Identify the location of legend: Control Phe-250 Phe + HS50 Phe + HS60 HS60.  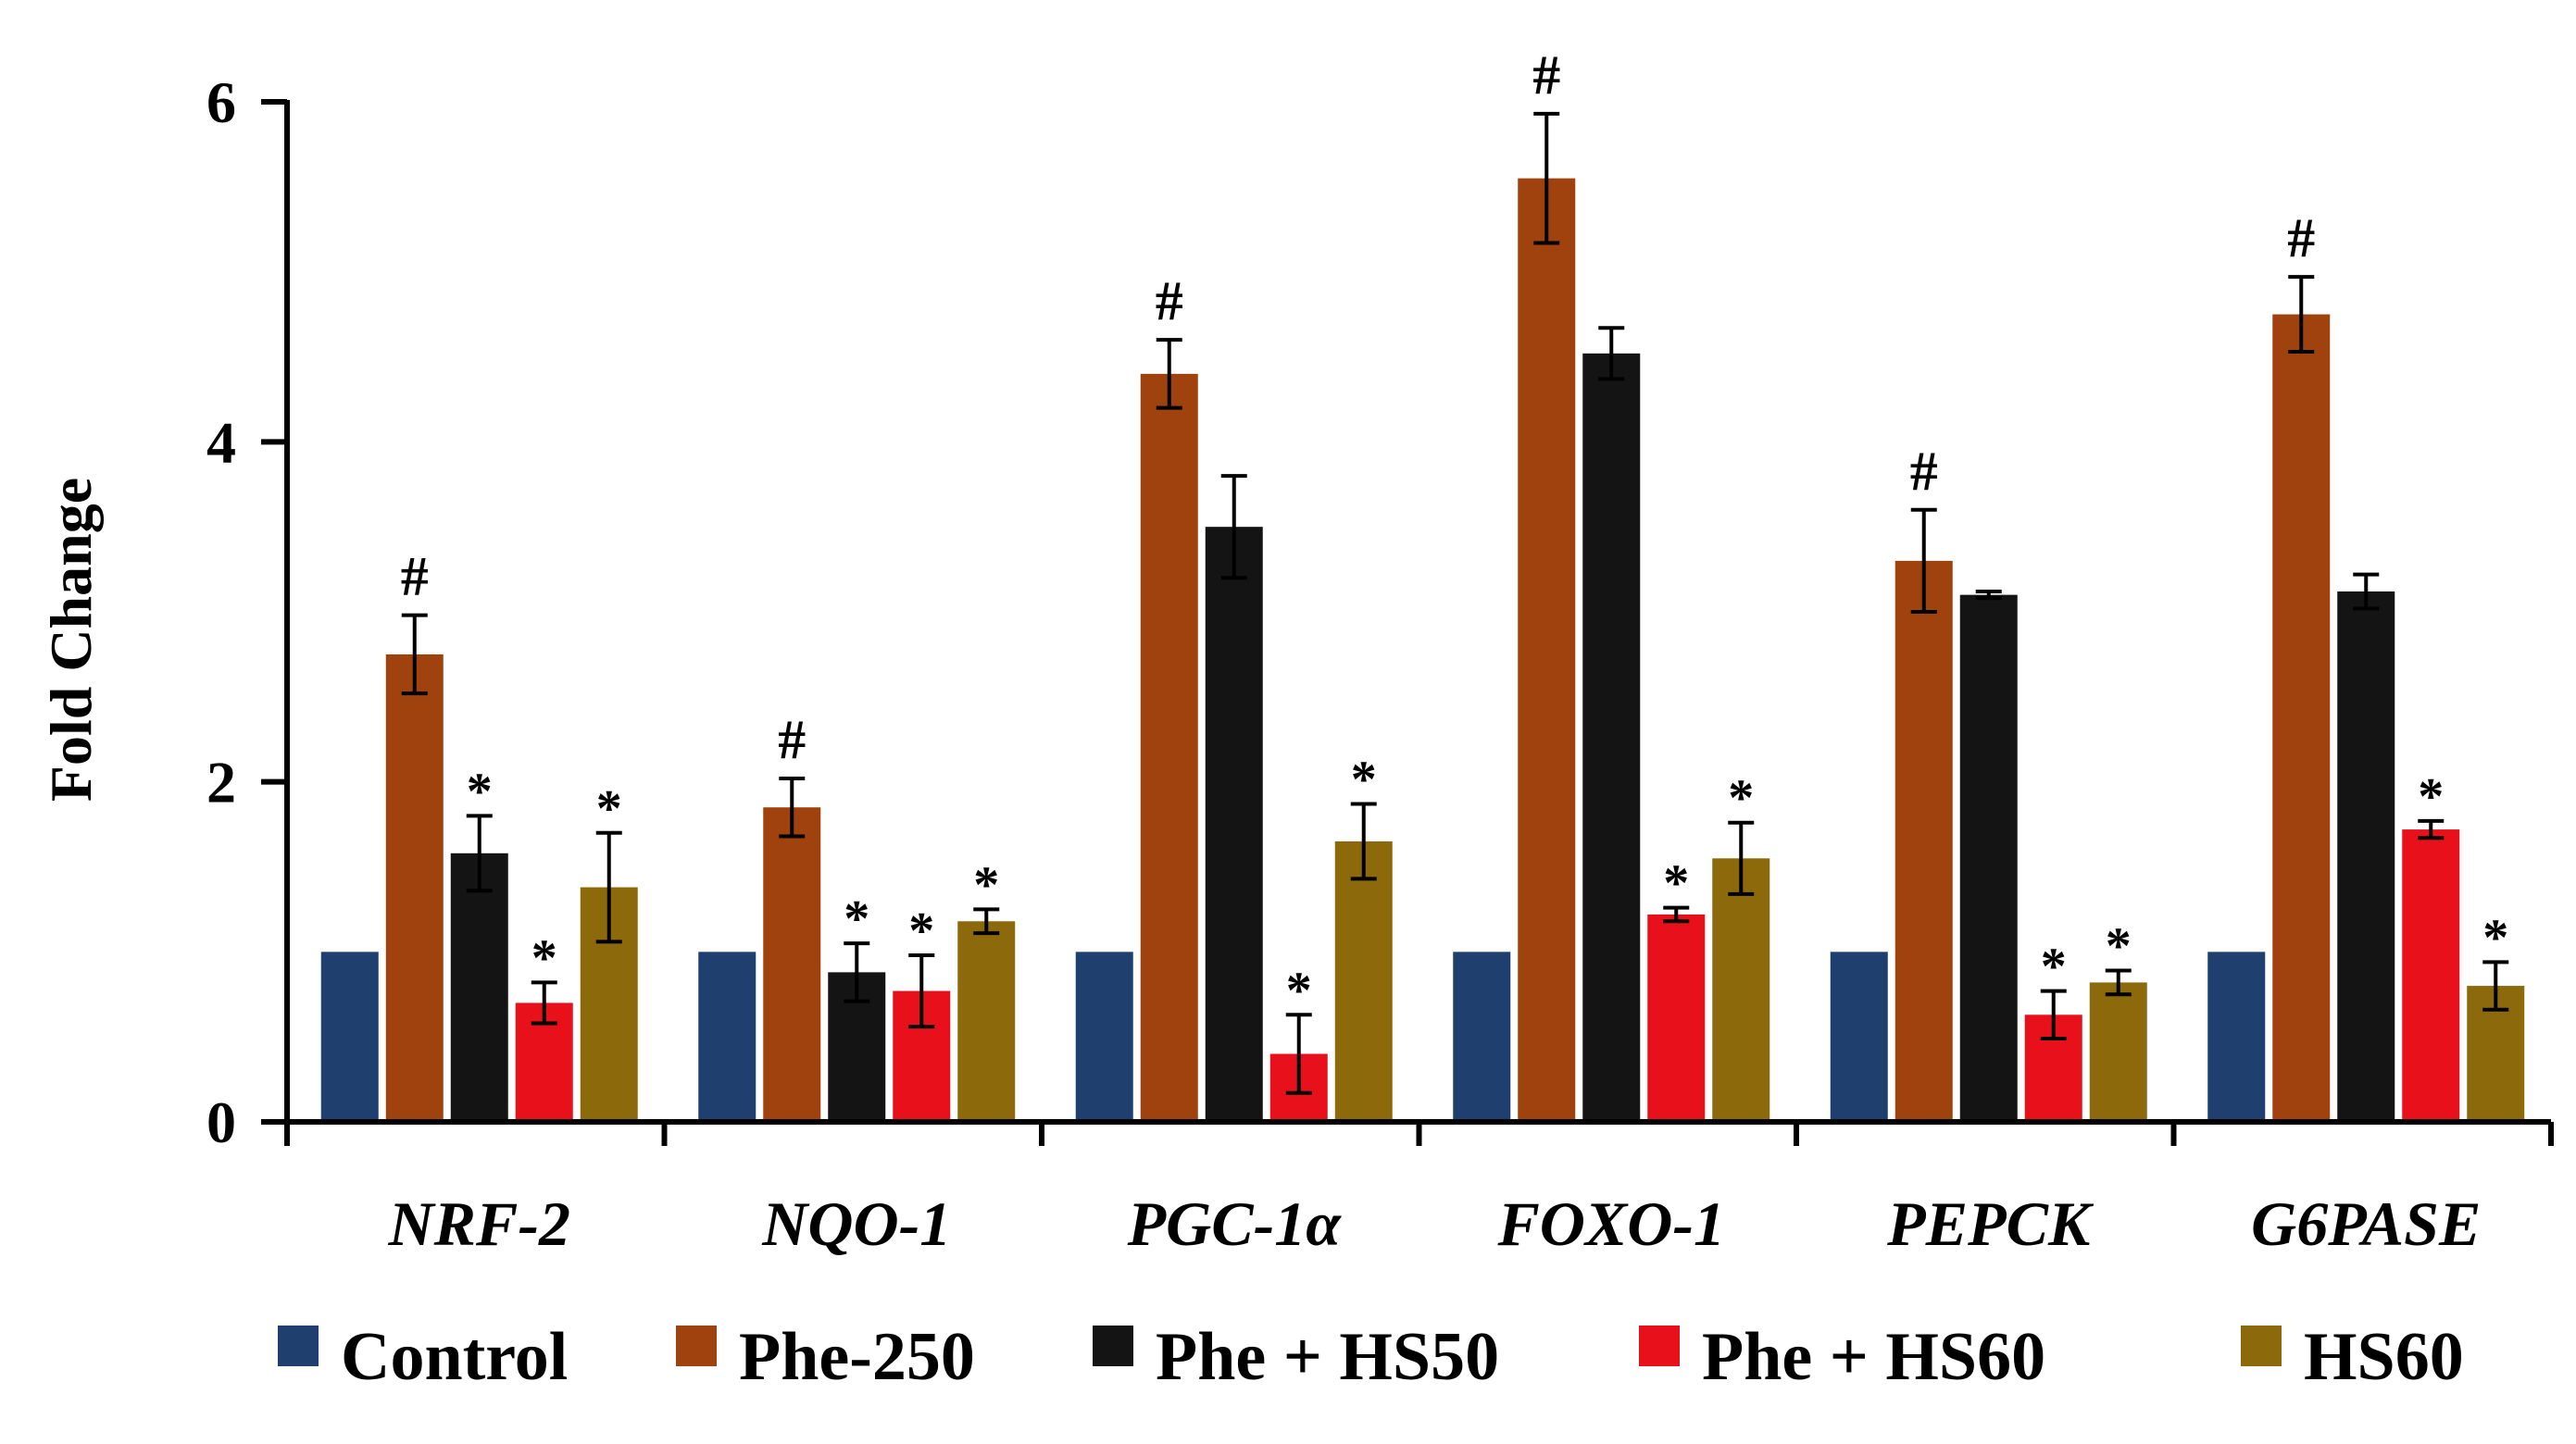
(1371, 1357).